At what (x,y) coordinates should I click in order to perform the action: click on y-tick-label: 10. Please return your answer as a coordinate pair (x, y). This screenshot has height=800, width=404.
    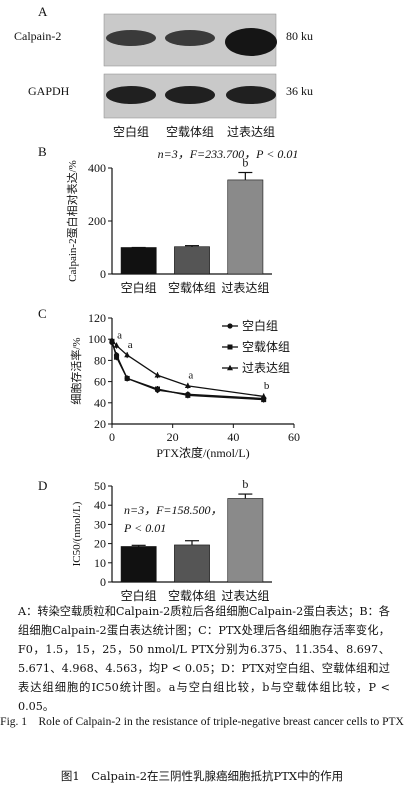
    Looking at the image, I should click on (100, 563).